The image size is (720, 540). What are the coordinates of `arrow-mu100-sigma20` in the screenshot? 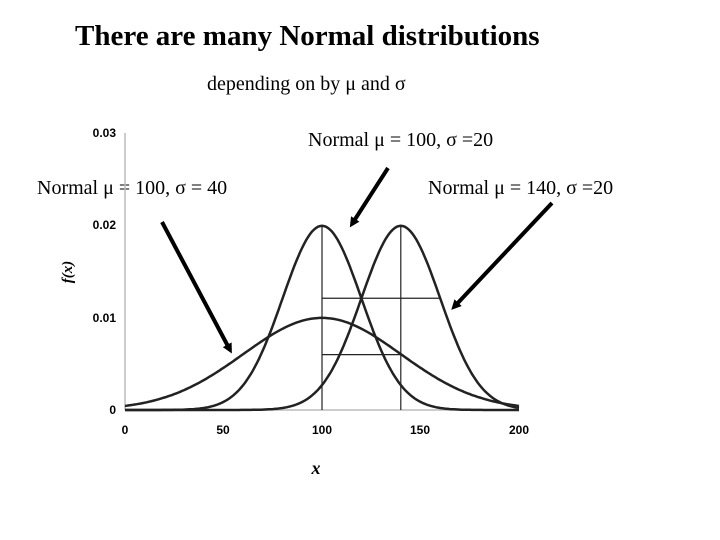 It's located at (369, 197).